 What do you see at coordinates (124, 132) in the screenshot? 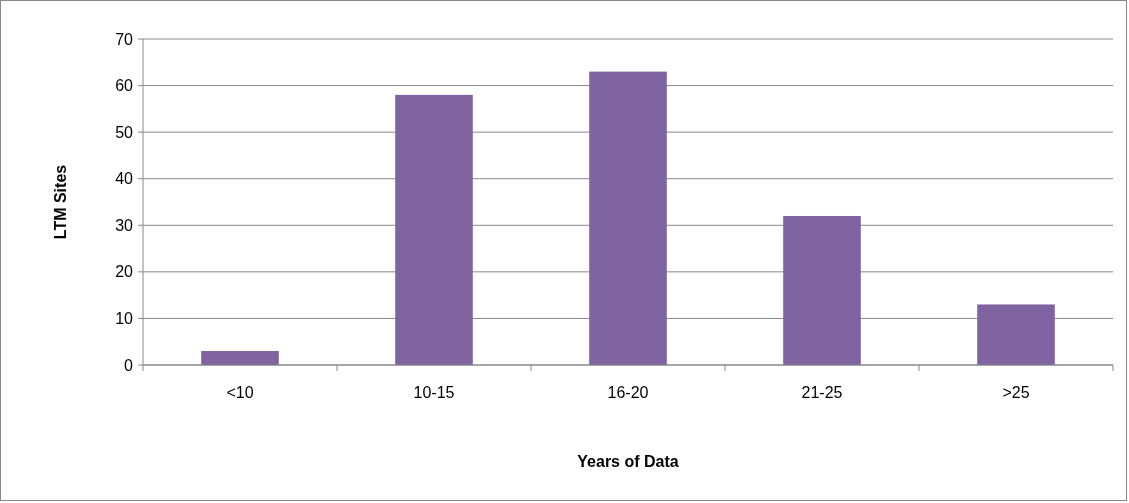
I see `y-tick-label: 50` at bounding box center [124, 132].